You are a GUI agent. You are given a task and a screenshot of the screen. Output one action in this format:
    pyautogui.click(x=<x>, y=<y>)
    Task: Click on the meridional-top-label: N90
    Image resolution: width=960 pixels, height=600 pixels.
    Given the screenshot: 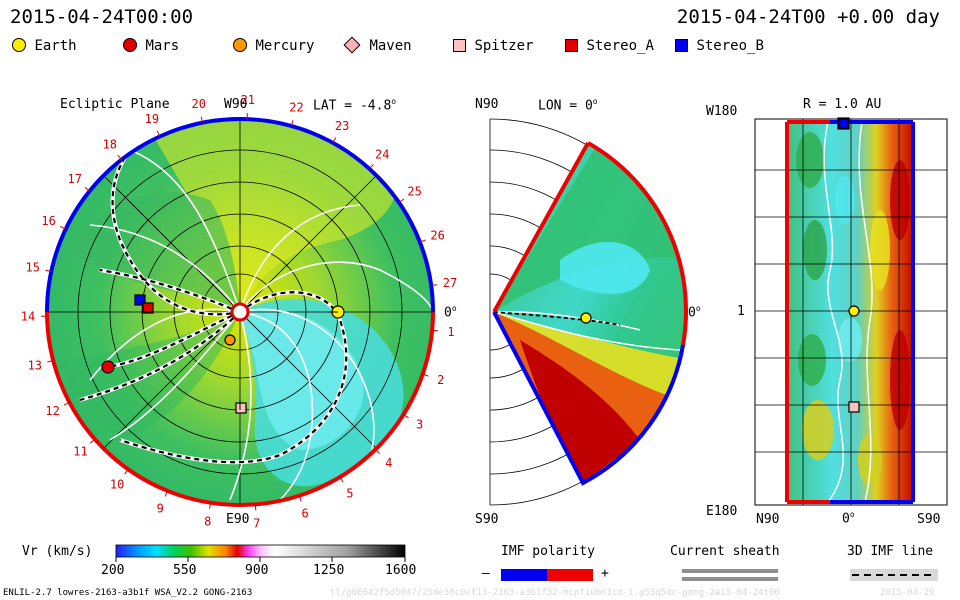 What is the action you would take?
    pyautogui.click(x=487, y=104)
    